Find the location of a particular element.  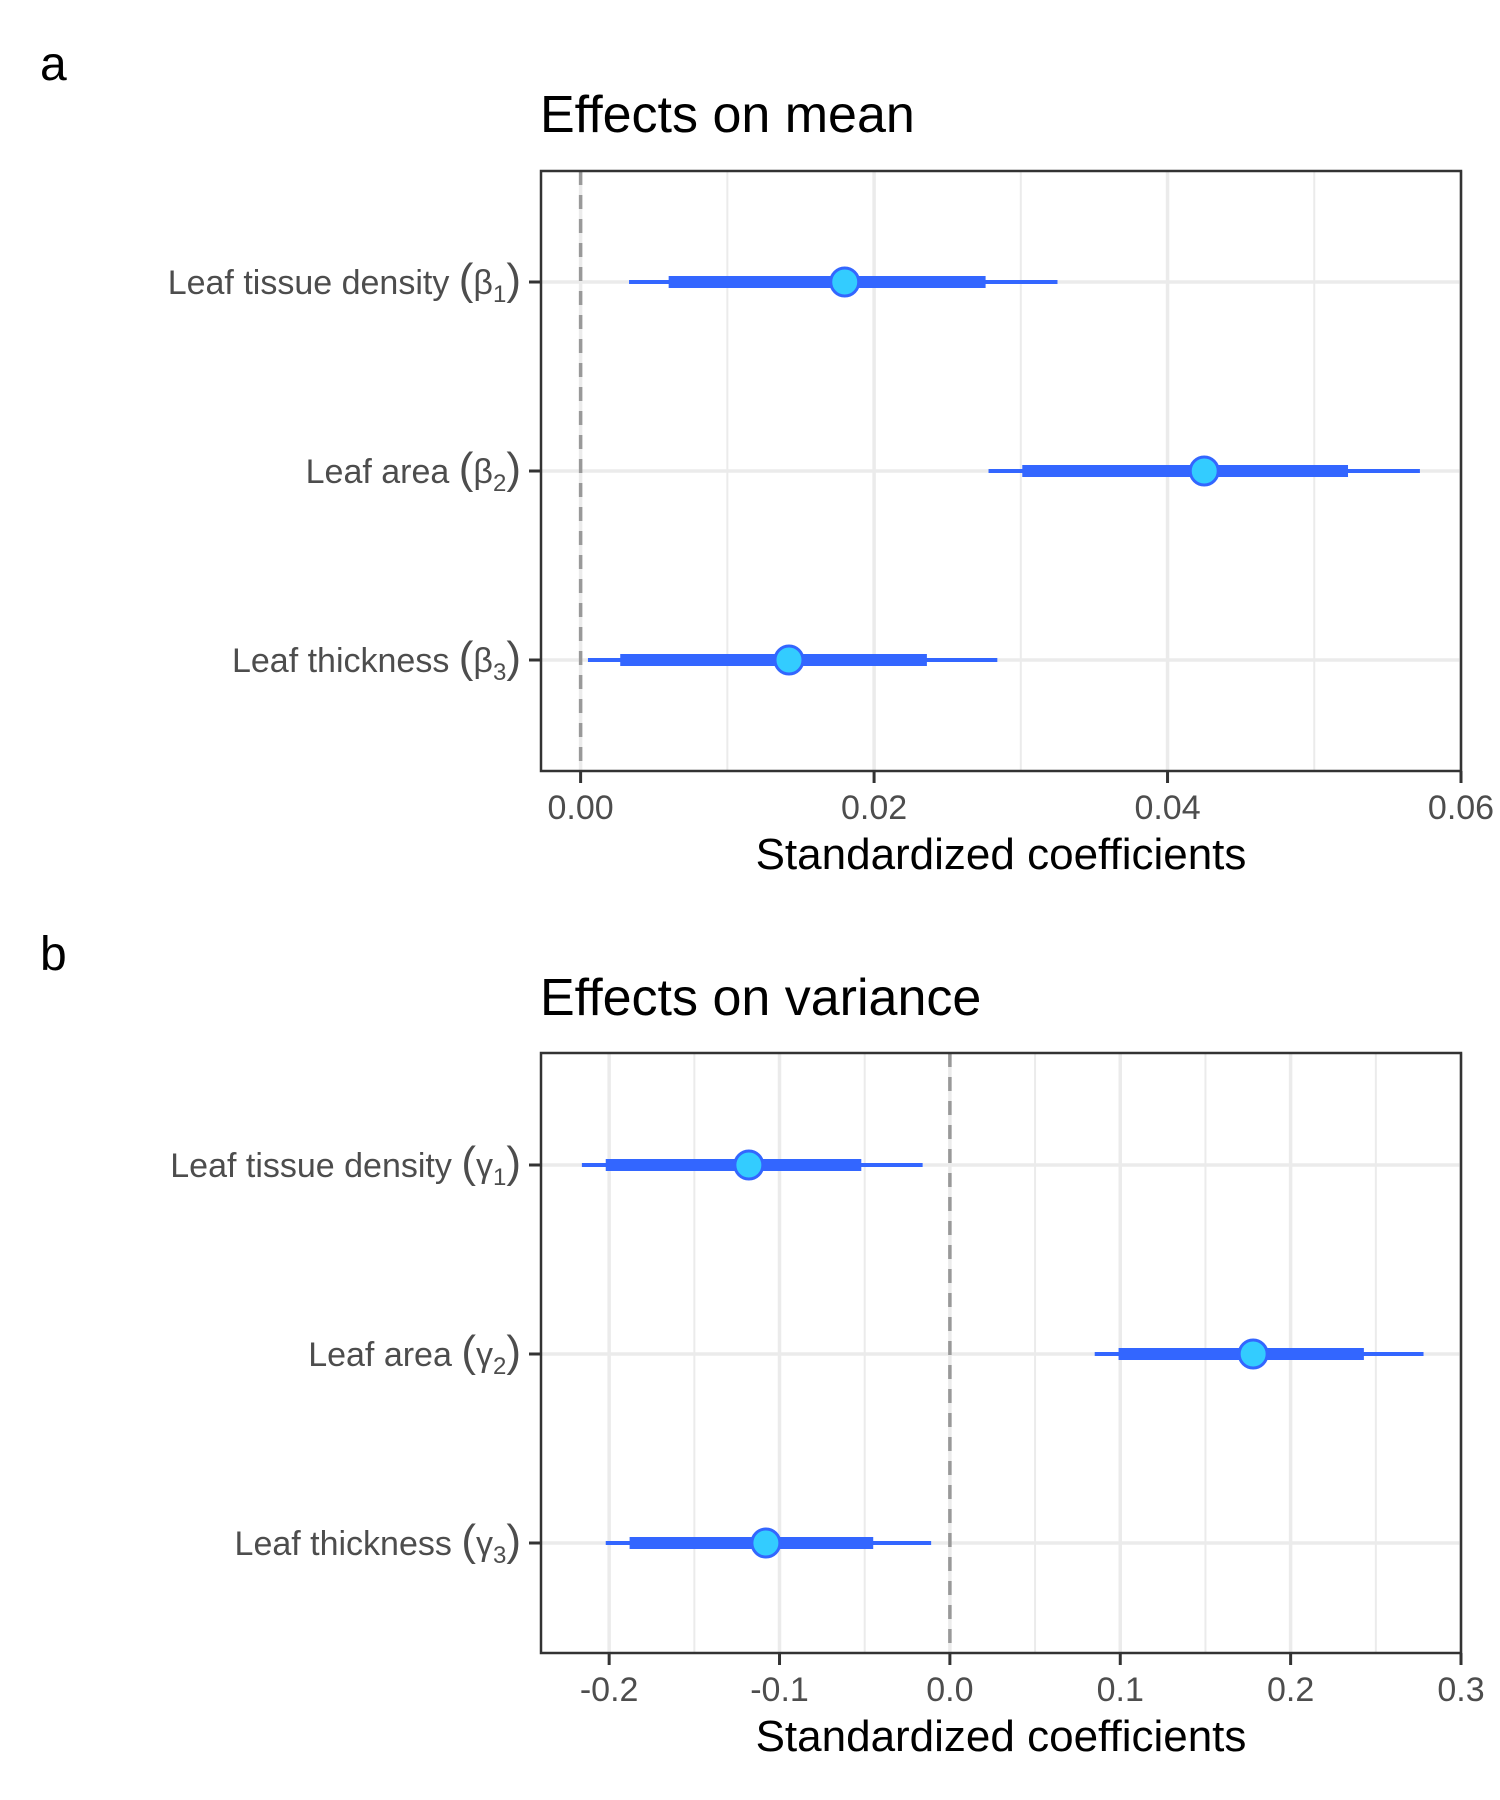

y-tick-label: Leaf area (γ2) is located at coordinates (414, 1353).